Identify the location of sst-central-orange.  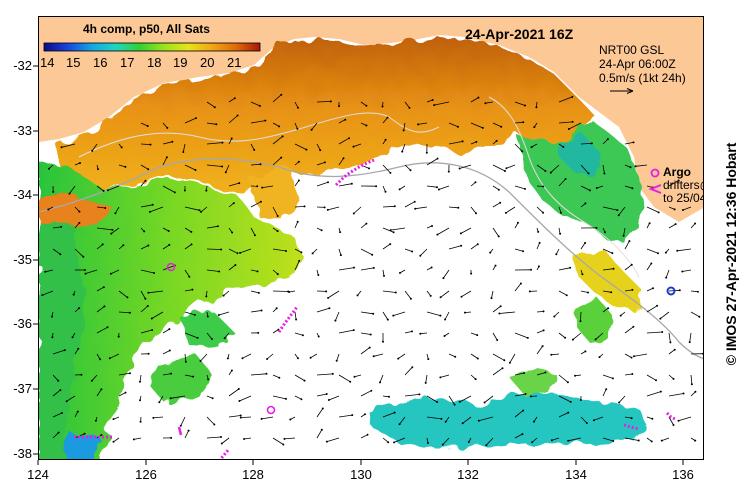
(274, 194).